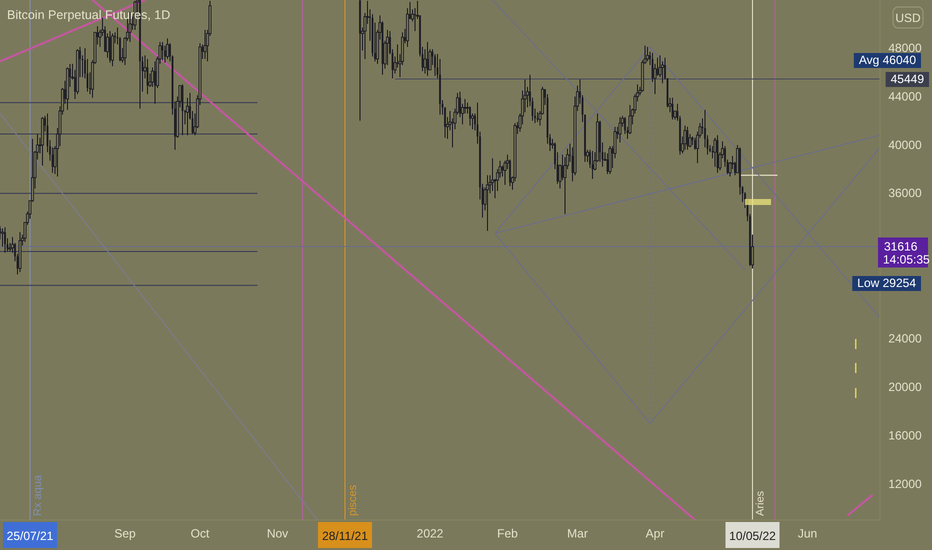  What do you see at coordinates (353, 500) in the screenshot?
I see `ref-line-label: pisces` at bounding box center [353, 500].